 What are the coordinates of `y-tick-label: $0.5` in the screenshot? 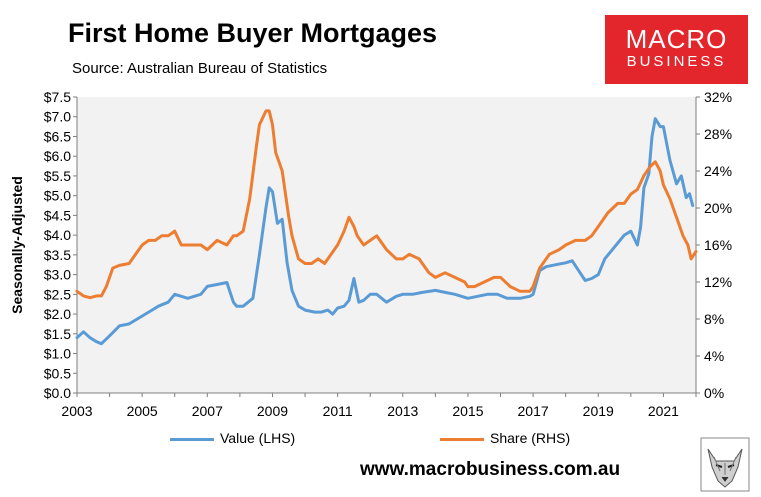 It's located at (57, 373).